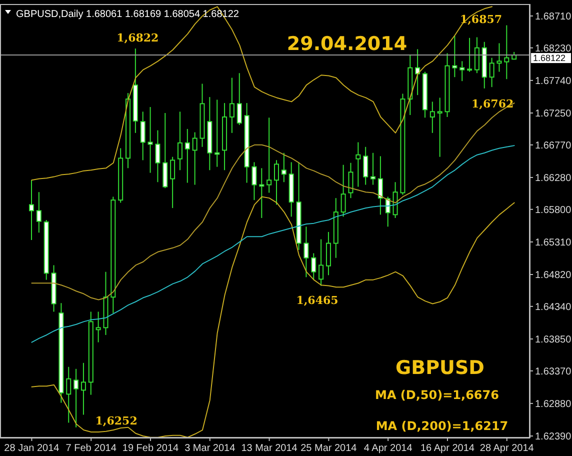  What do you see at coordinates (553, 178) in the screenshot?
I see `y-tick-label: 1.66280` at bounding box center [553, 178].